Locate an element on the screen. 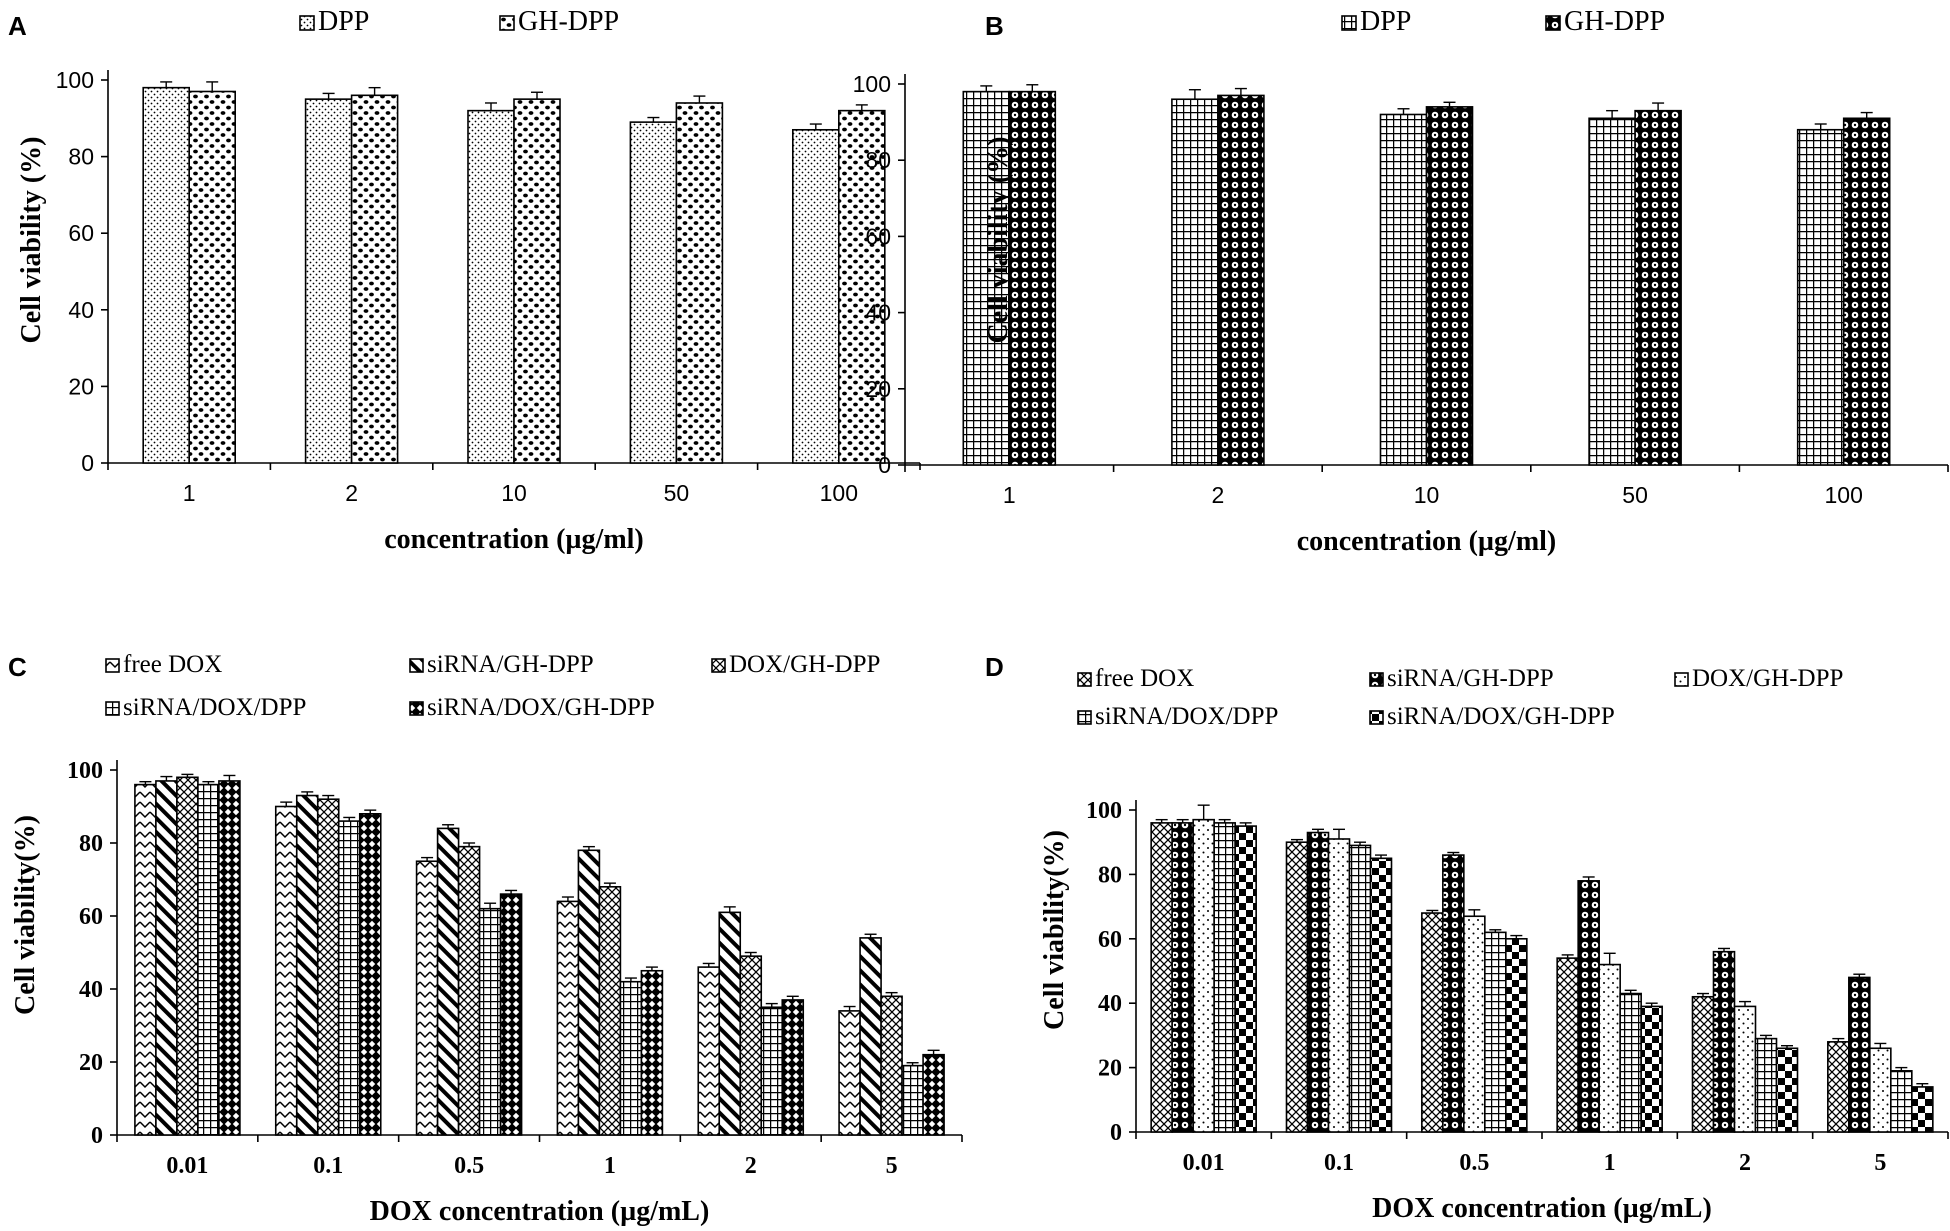 This screenshot has height=1231, width=1950. x-tick-label: 10 is located at coordinates (514, 493).